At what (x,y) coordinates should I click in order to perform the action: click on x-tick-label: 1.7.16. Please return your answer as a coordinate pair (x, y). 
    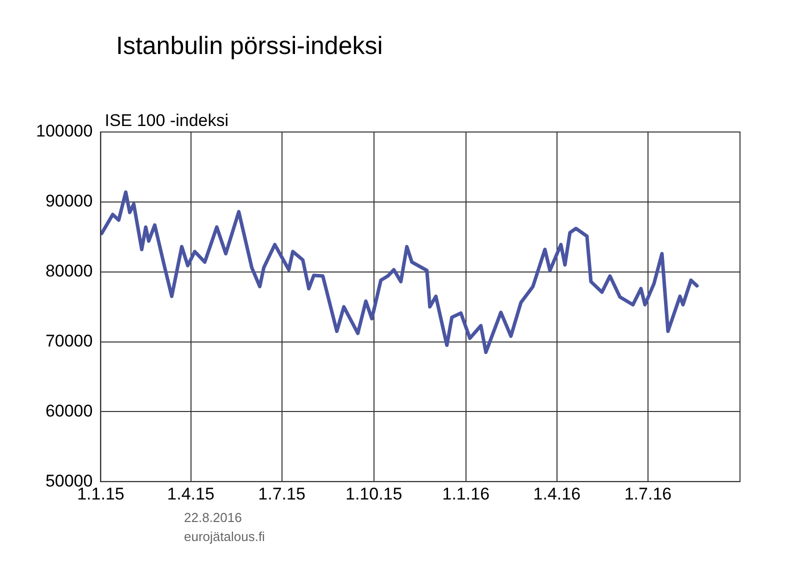
    Looking at the image, I should click on (648, 494).